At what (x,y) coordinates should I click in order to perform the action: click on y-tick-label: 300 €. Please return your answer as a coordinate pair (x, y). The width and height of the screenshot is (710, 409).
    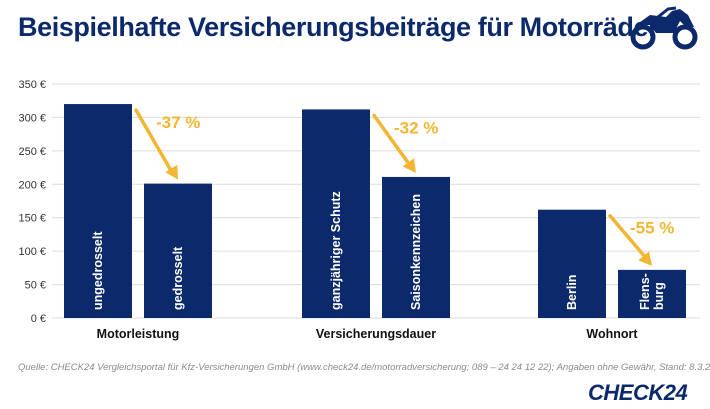
    Looking at the image, I should click on (32, 118).